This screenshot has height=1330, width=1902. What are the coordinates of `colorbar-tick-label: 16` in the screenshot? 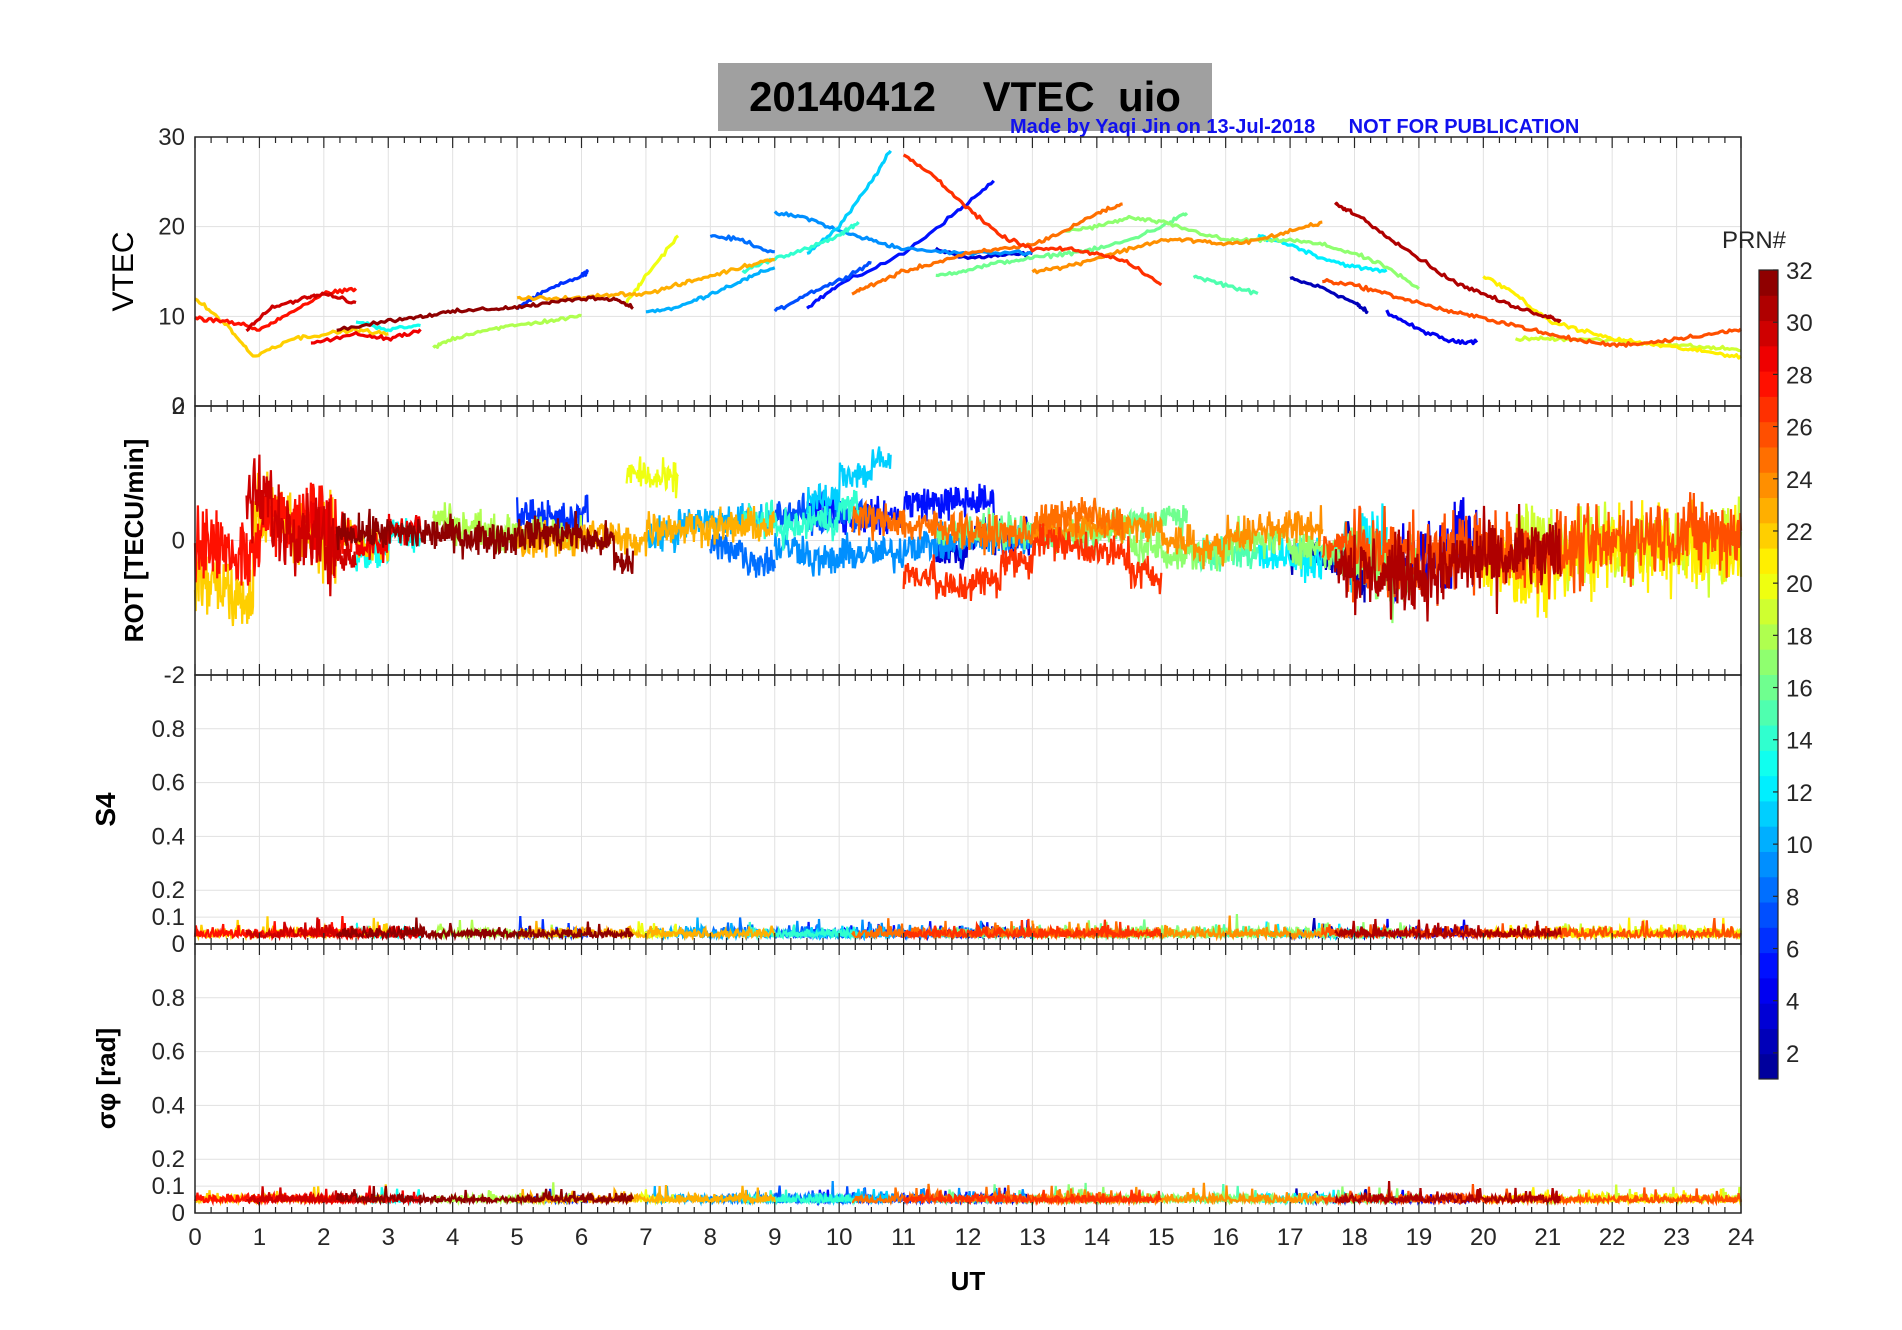 It's located at (1799, 689).